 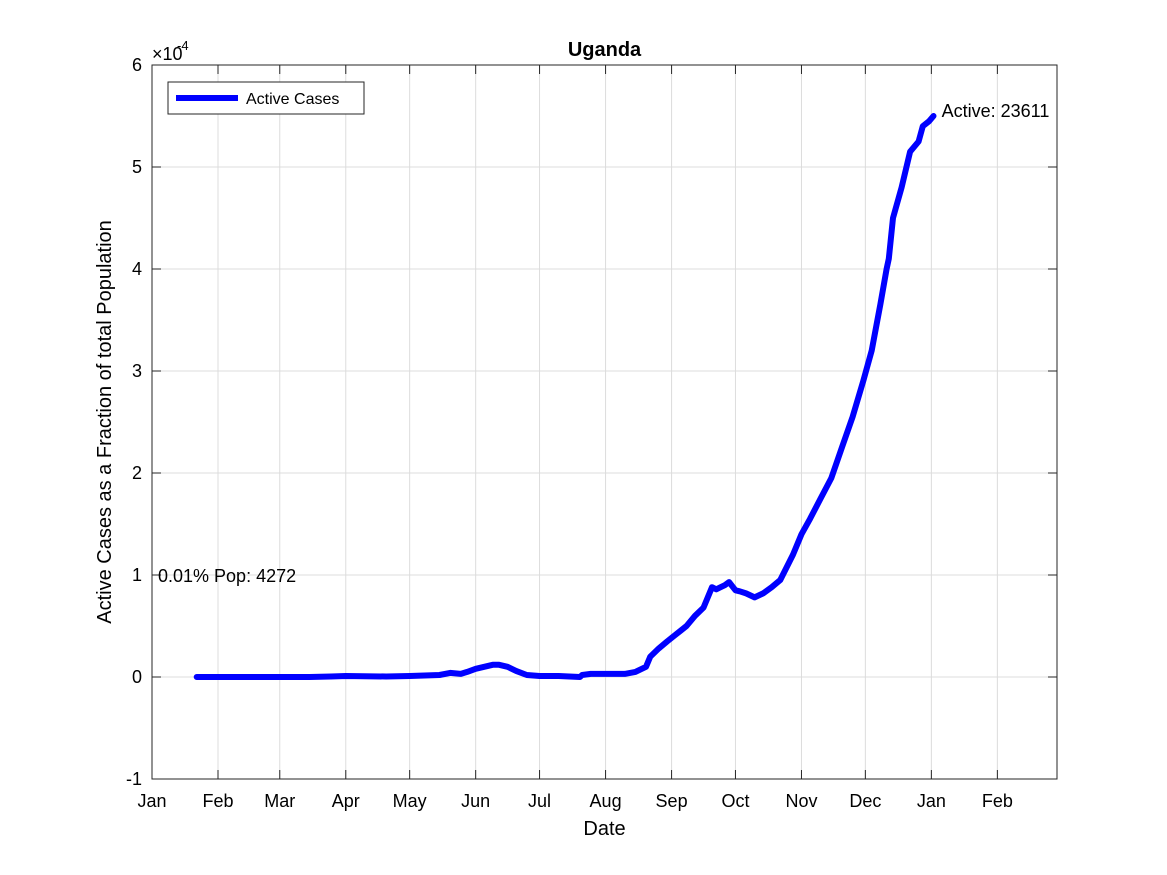 What do you see at coordinates (137, 575) in the screenshot?
I see `y-tick-label: 1` at bounding box center [137, 575].